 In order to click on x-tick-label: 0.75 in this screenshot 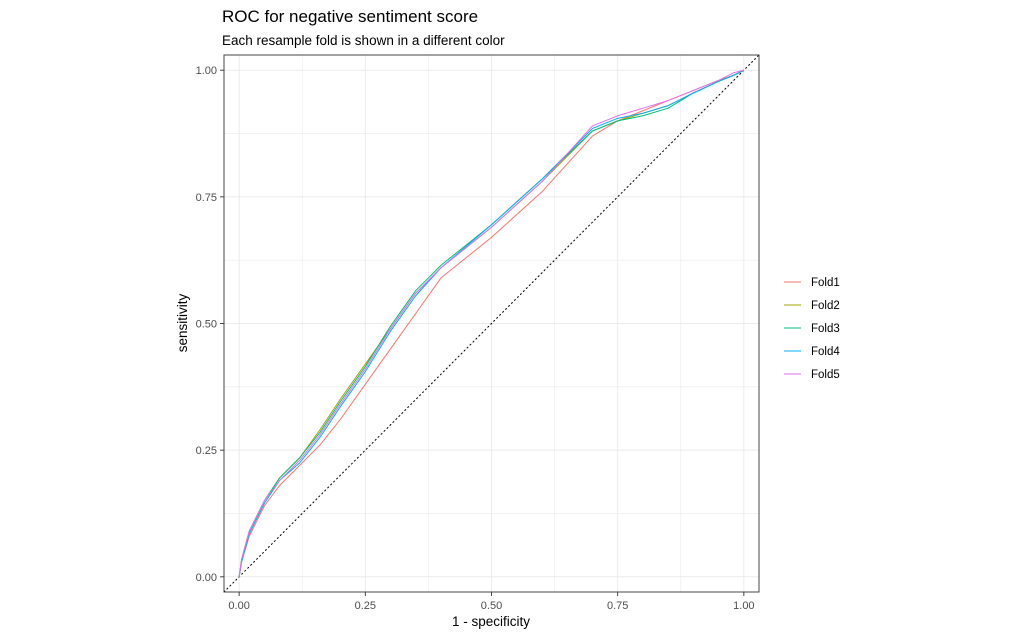, I will do `click(617, 606)`.